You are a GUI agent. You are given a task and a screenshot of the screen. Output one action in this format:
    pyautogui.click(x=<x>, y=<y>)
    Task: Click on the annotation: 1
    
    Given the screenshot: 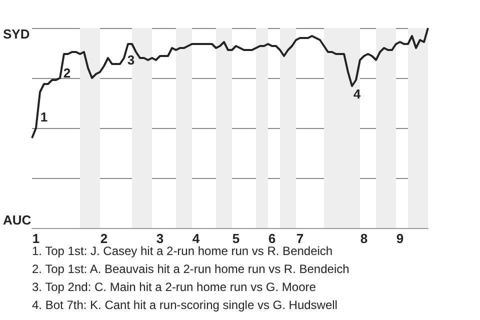 What is the action you would take?
    pyautogui.click(x=44, y=117)
    